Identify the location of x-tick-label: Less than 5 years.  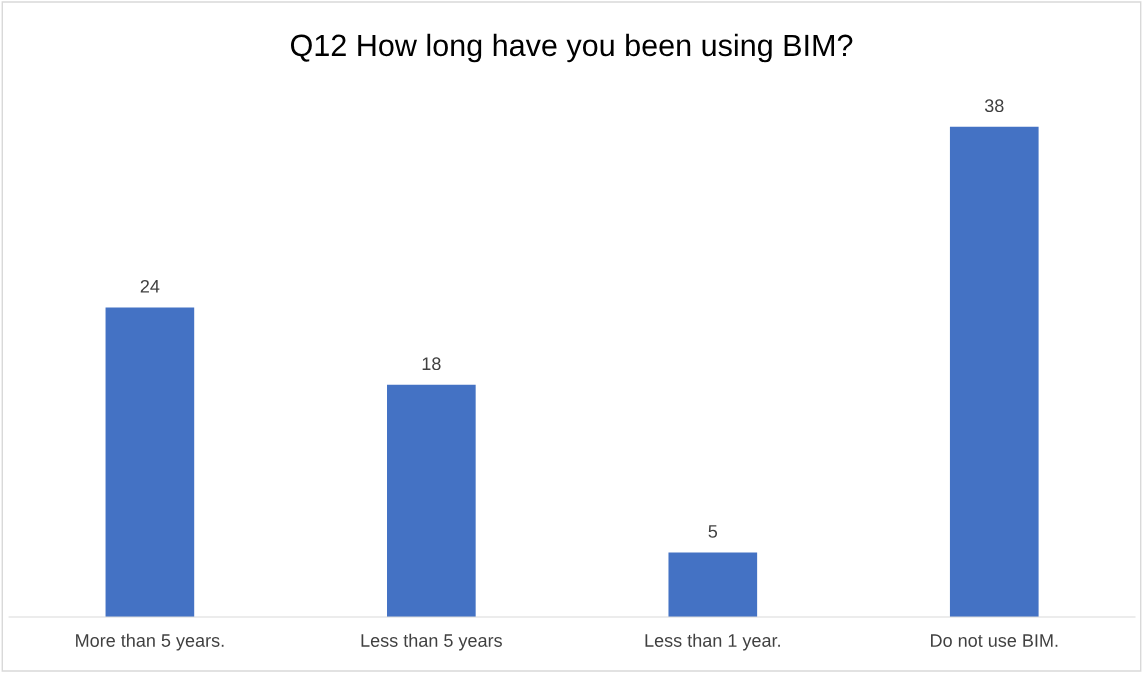
(431, 642).